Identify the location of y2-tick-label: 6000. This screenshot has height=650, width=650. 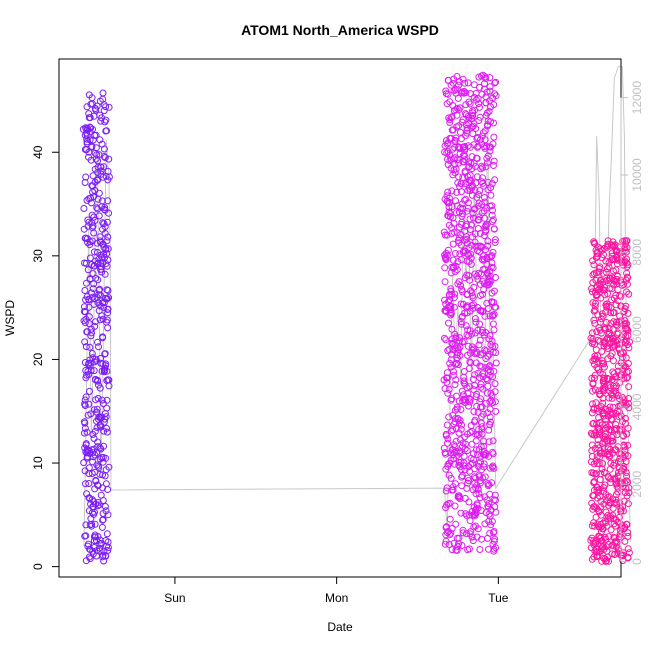
(637, 329).